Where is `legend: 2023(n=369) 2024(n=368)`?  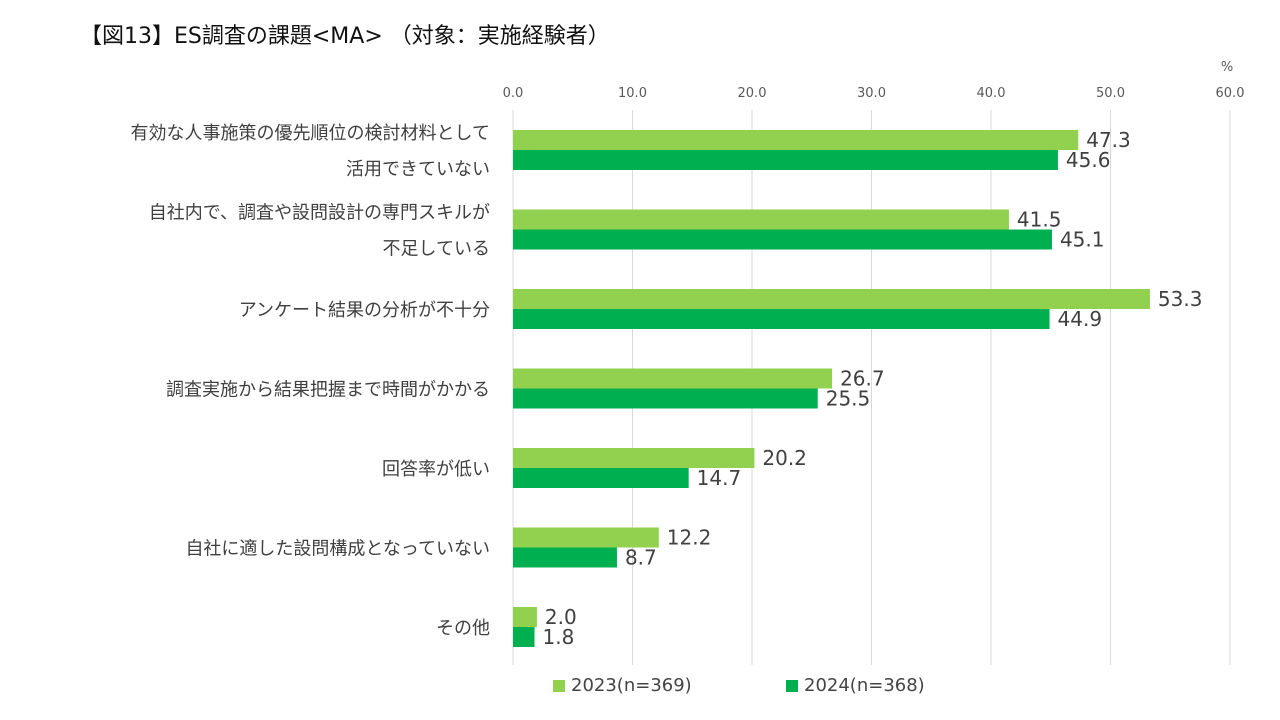 legend: 2023(n=369) 2024(n=368) is located at coordinates (640, 687).